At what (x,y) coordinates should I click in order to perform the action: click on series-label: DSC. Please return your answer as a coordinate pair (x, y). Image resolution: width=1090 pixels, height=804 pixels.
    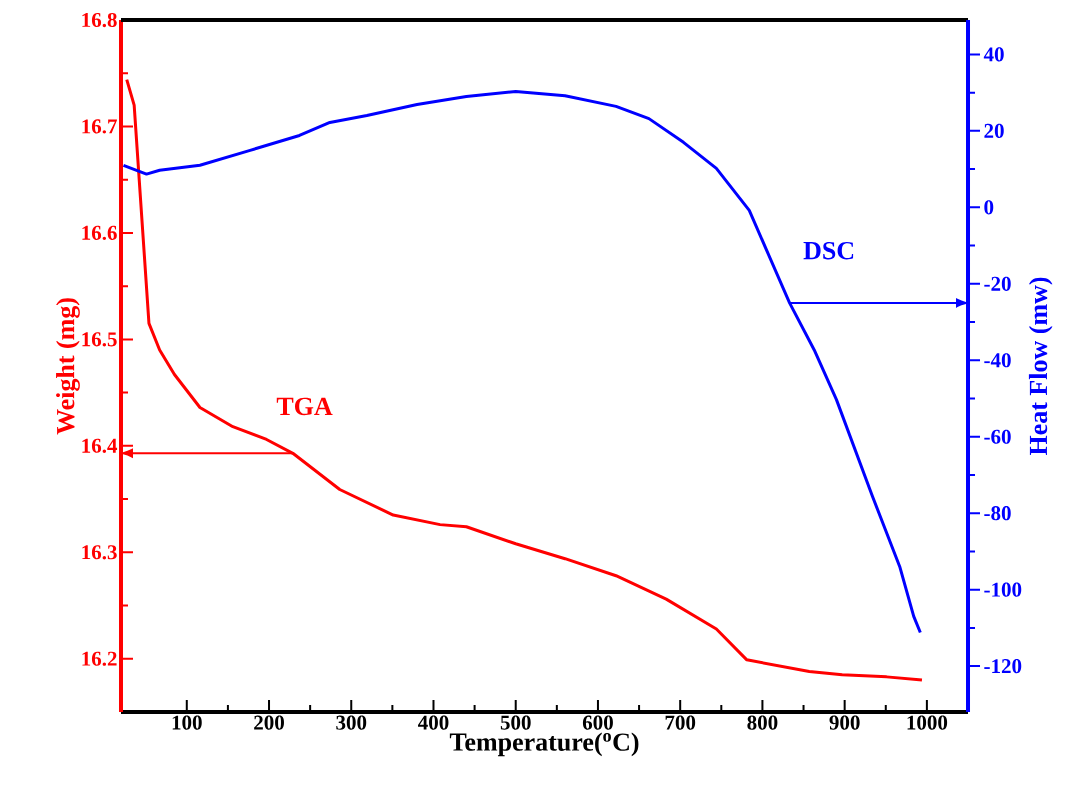
    Looking at the image, I should click on (828, 250).